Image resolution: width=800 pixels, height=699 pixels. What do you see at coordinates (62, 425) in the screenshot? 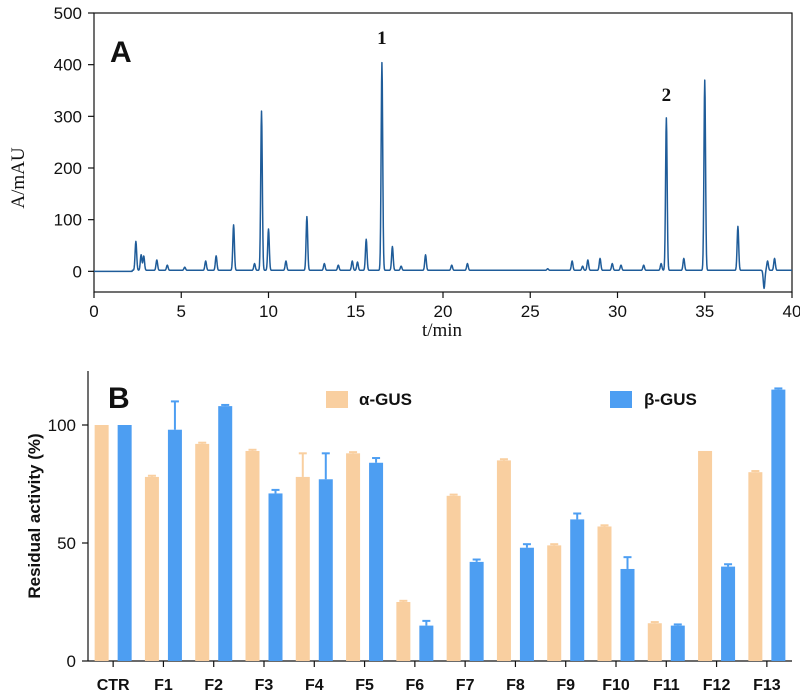
I see `activity-y-tick-label: 100` at bounding box center [62, 425].